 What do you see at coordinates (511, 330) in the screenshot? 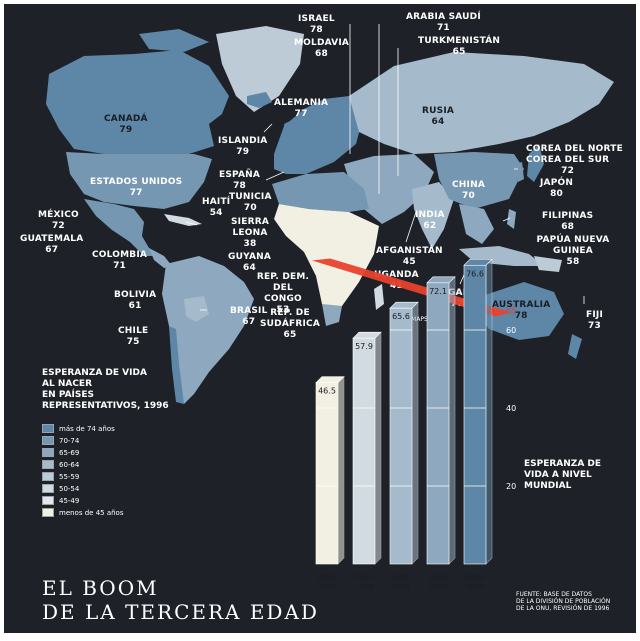
I see `y-tick-label: 60` at bounding box center [511, 330].